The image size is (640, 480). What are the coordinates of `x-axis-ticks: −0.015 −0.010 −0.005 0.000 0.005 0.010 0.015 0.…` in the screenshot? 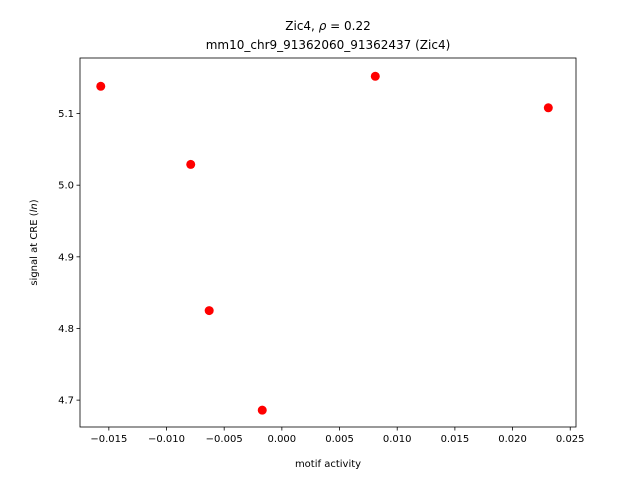 It's located at (337, 436).